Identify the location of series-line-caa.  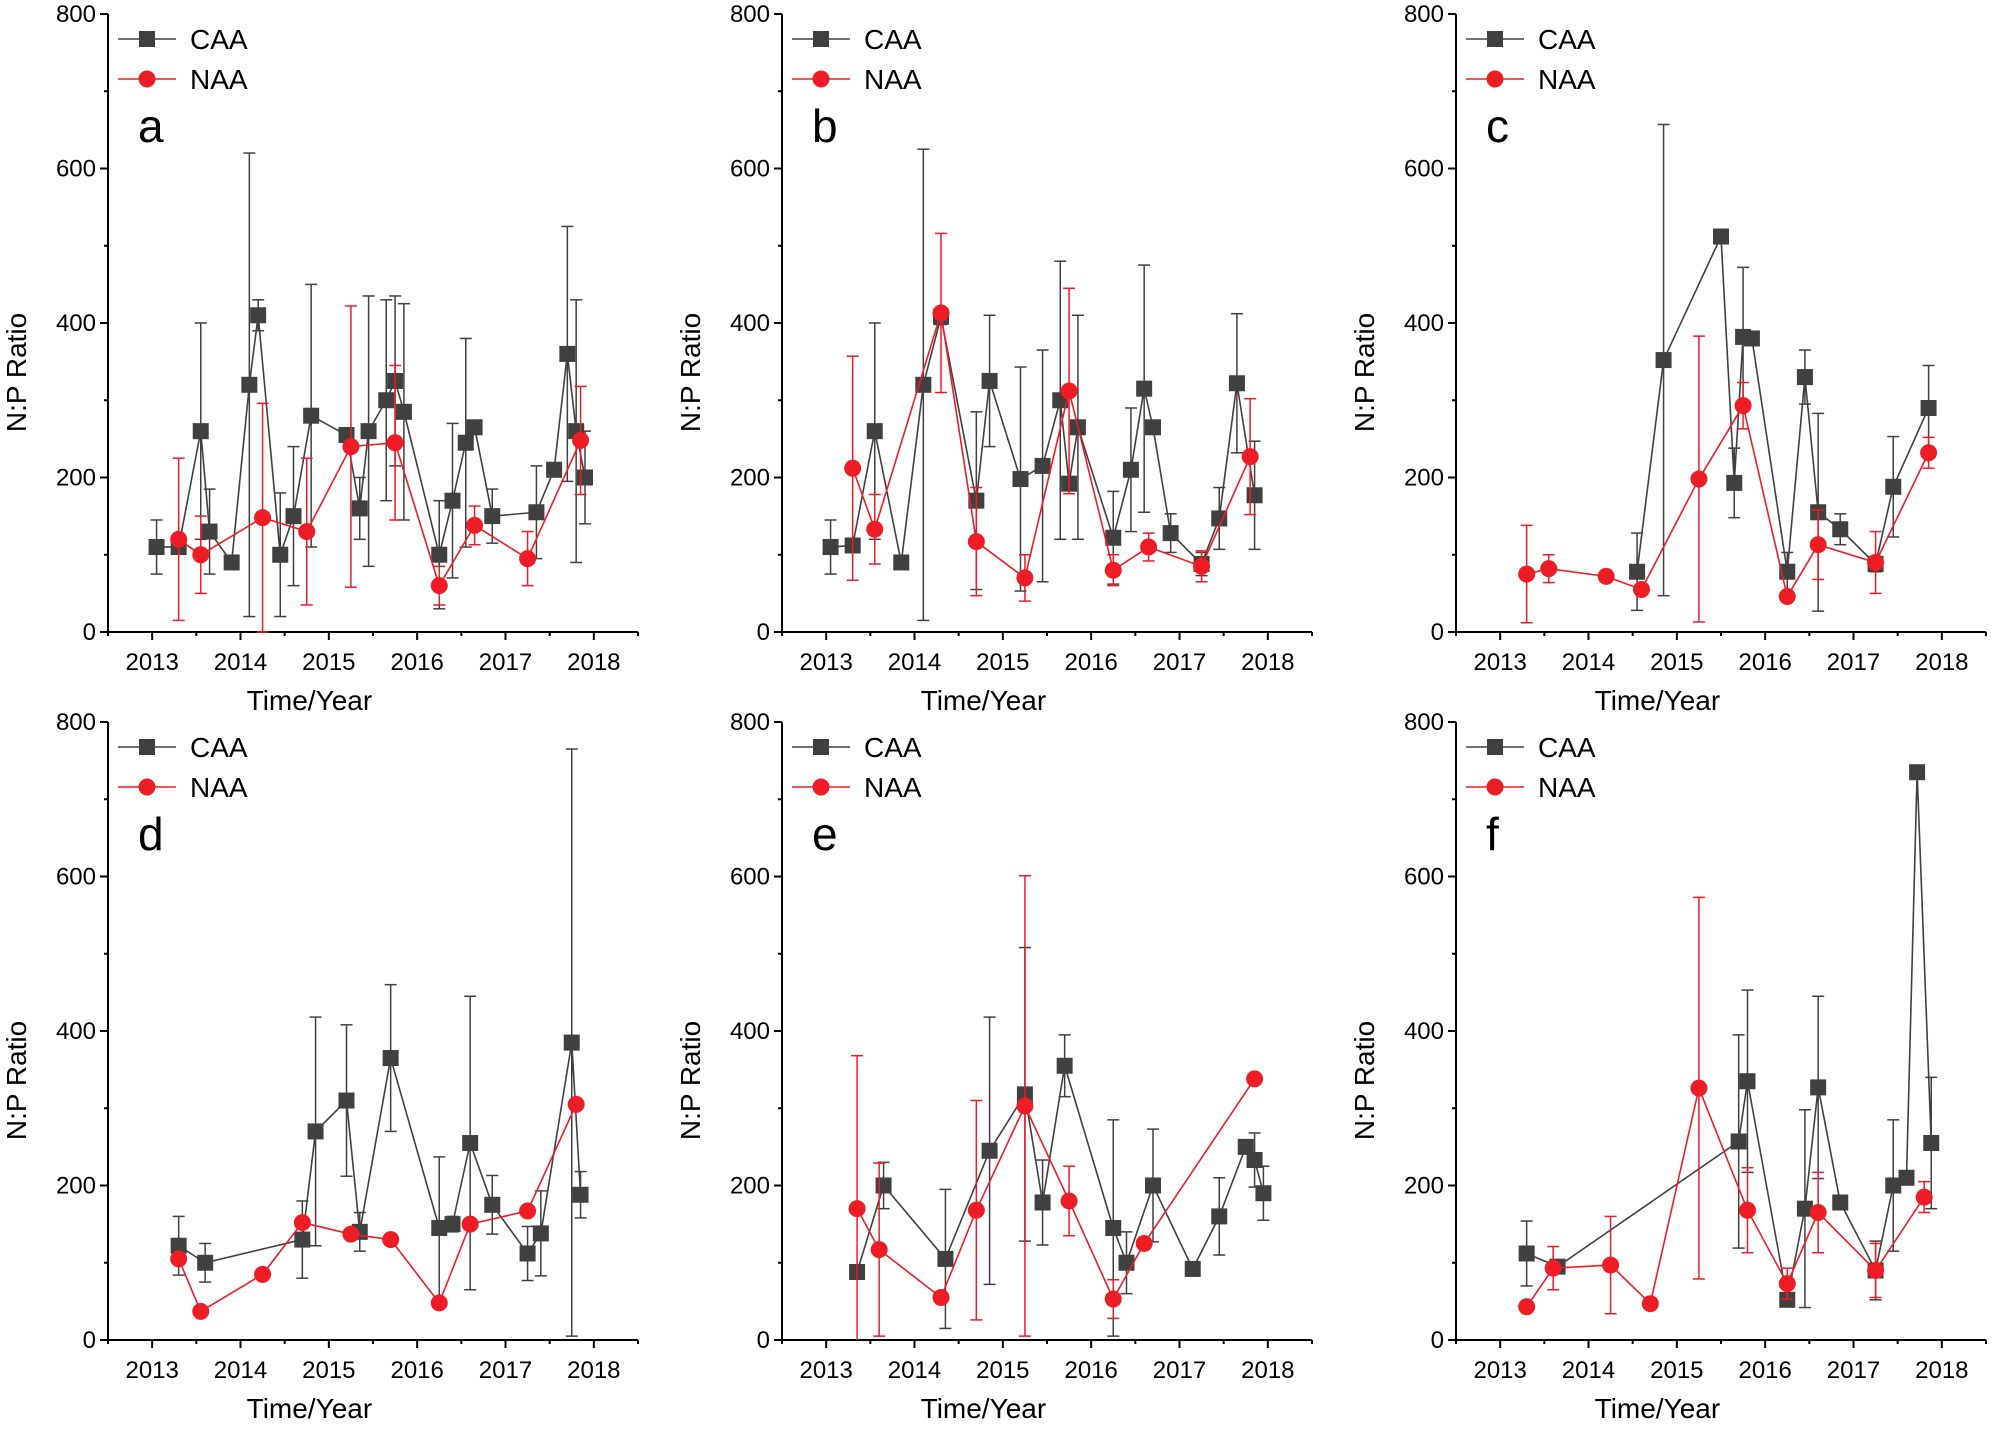
(1060, 1169).